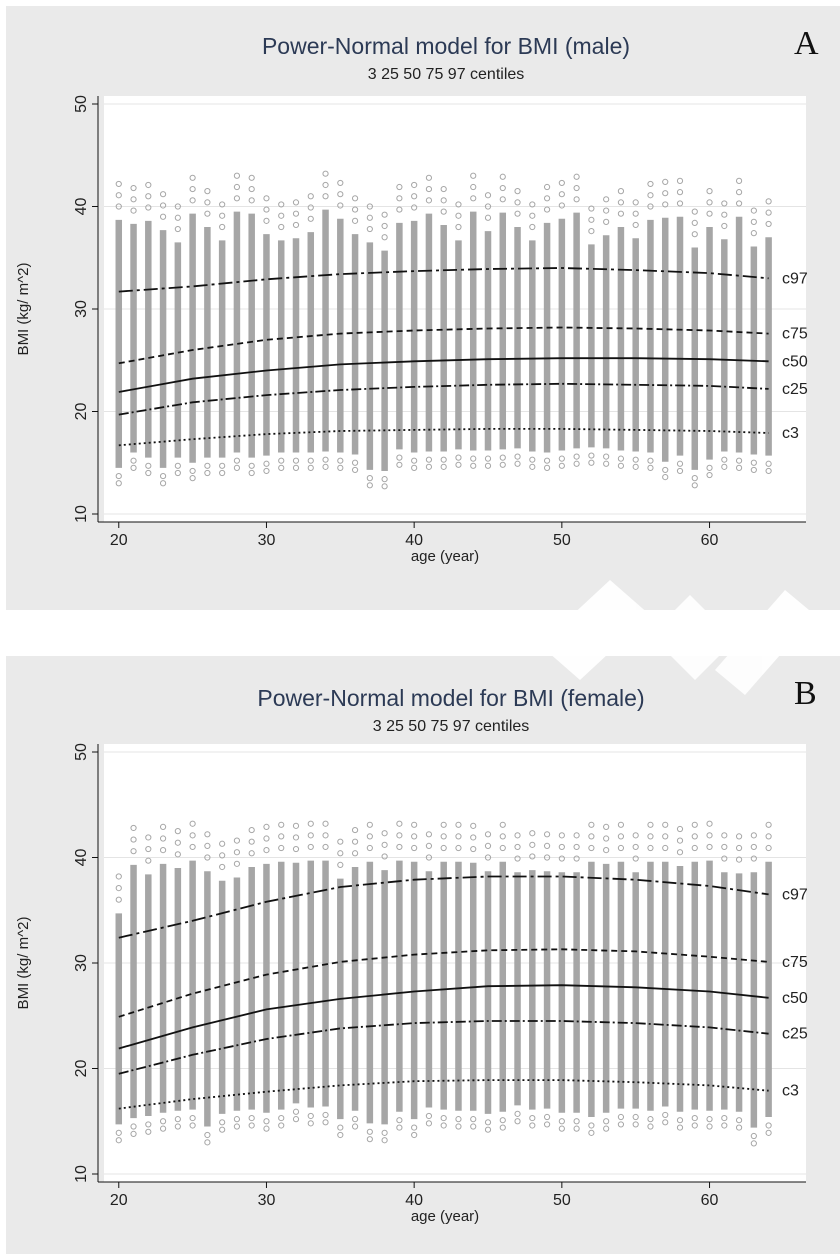 This screenshot has width=840, height=1256. What do you see at coordinates (790, 433) in the screenshot?
I see `centile-label-c3: c3` at bounding box center [790, 433].